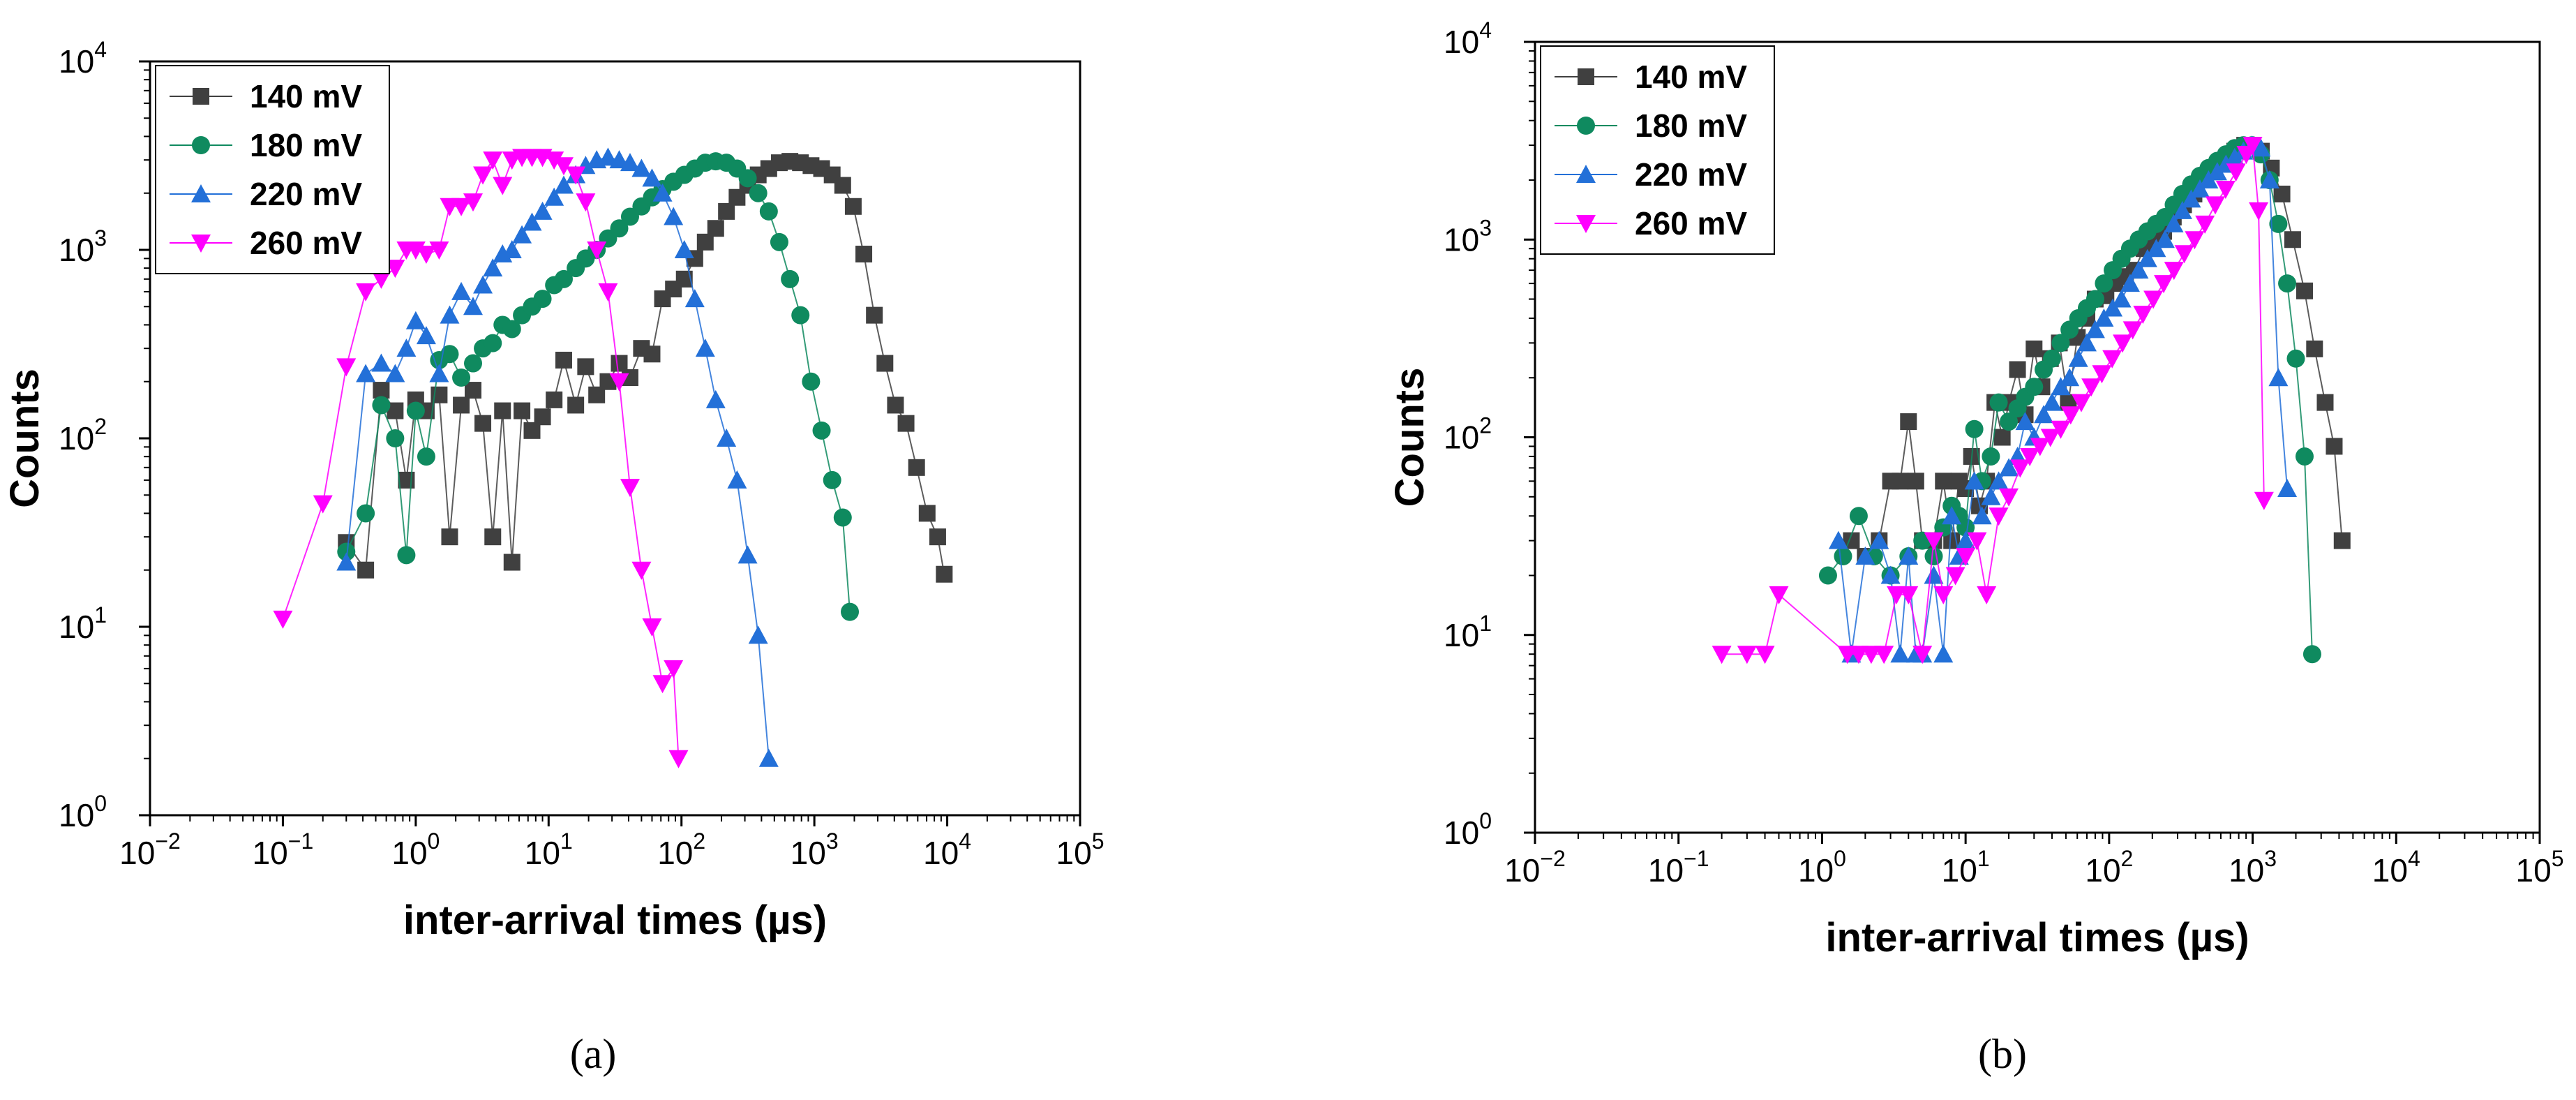 Image resolution: width=2576 pixels, height=1100 pixels. Describe the element at coordinates (1468, 236) in the screenshot. I see `y-tick-label: 10³` at that location.